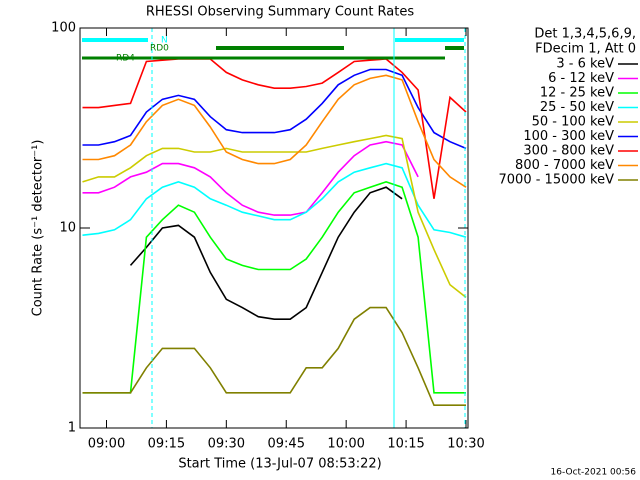 The height and width of the screenshot is (480, 640). Describe the element at coordinates (585, 64) in the screenshot. I see `legend-label: 3 - 6 keV` at that location.